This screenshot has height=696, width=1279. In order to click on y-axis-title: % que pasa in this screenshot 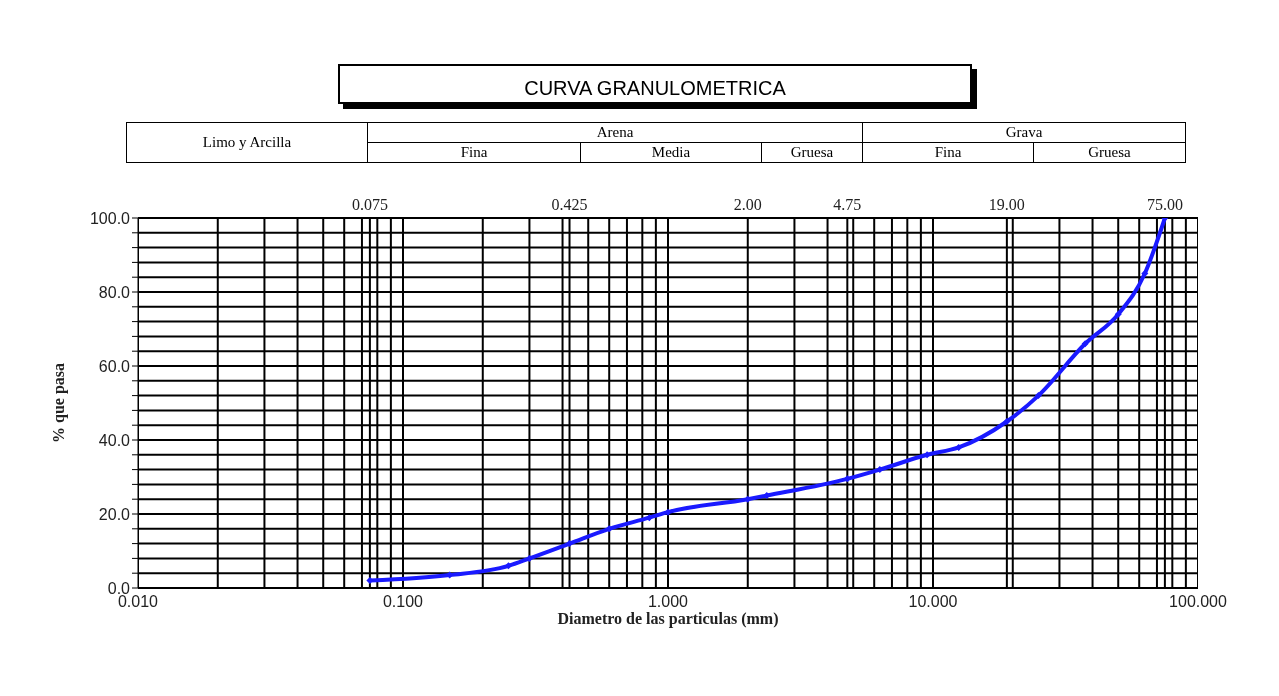, I will do `click(58, 403)`.